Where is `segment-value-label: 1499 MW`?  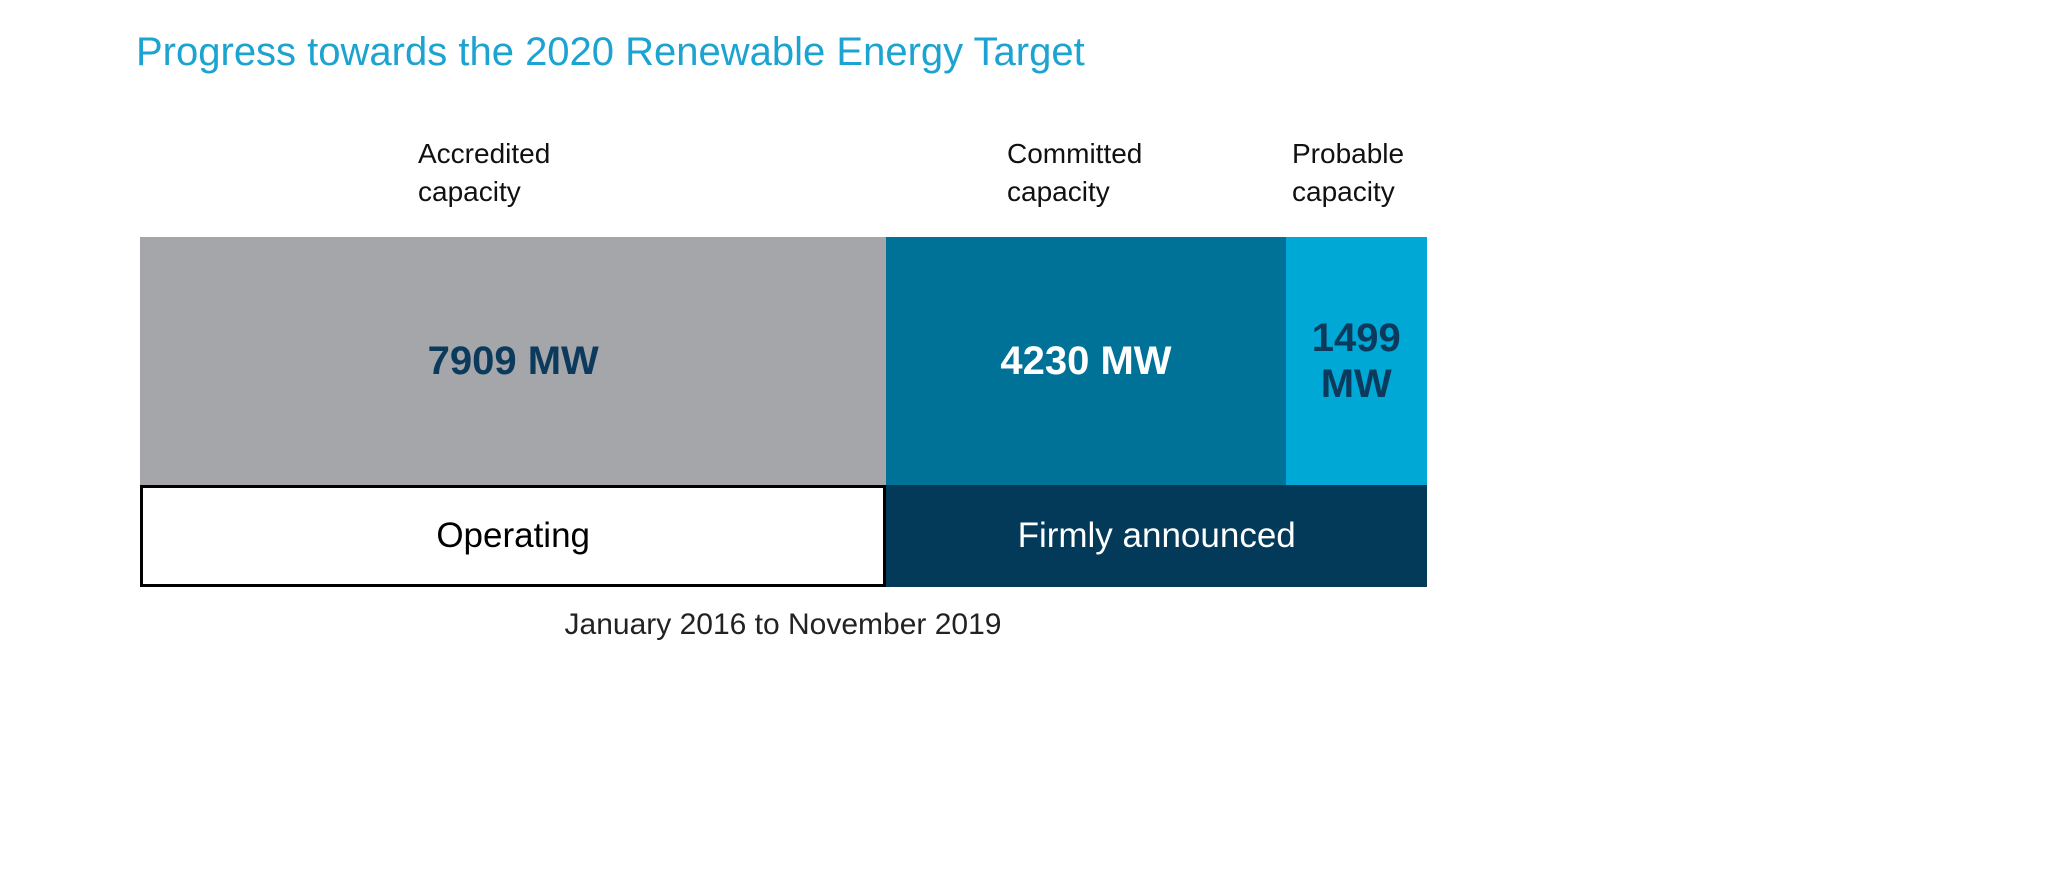
segment-value-label: 1499 MW is located at coordinates (1356, 361).